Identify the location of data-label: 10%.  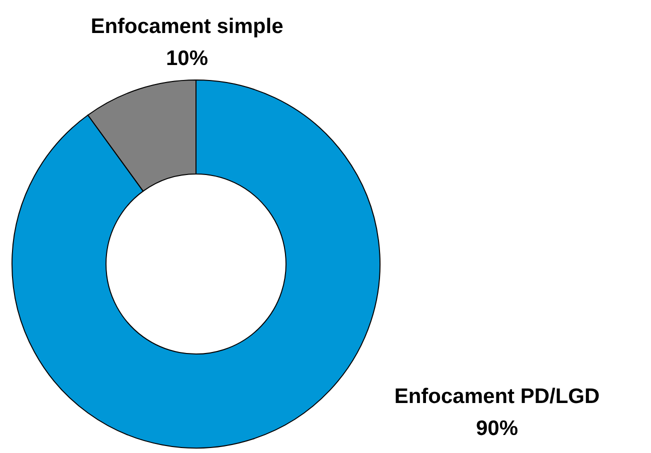
(187, 58).